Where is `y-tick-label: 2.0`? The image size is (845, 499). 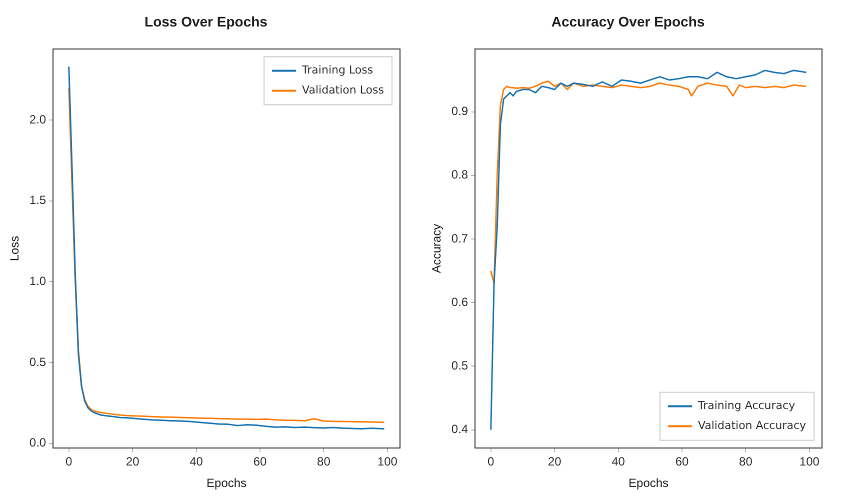
y-tick-label: 2.0 is located at coordinates (37, 119).